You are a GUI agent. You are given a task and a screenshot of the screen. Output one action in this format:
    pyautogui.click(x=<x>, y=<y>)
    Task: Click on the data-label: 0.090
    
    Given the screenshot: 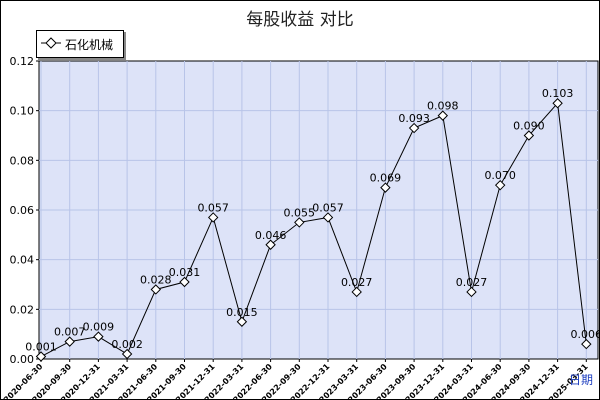 What is the action you would take?
    pyautogui.click(x=529, y=126)
    